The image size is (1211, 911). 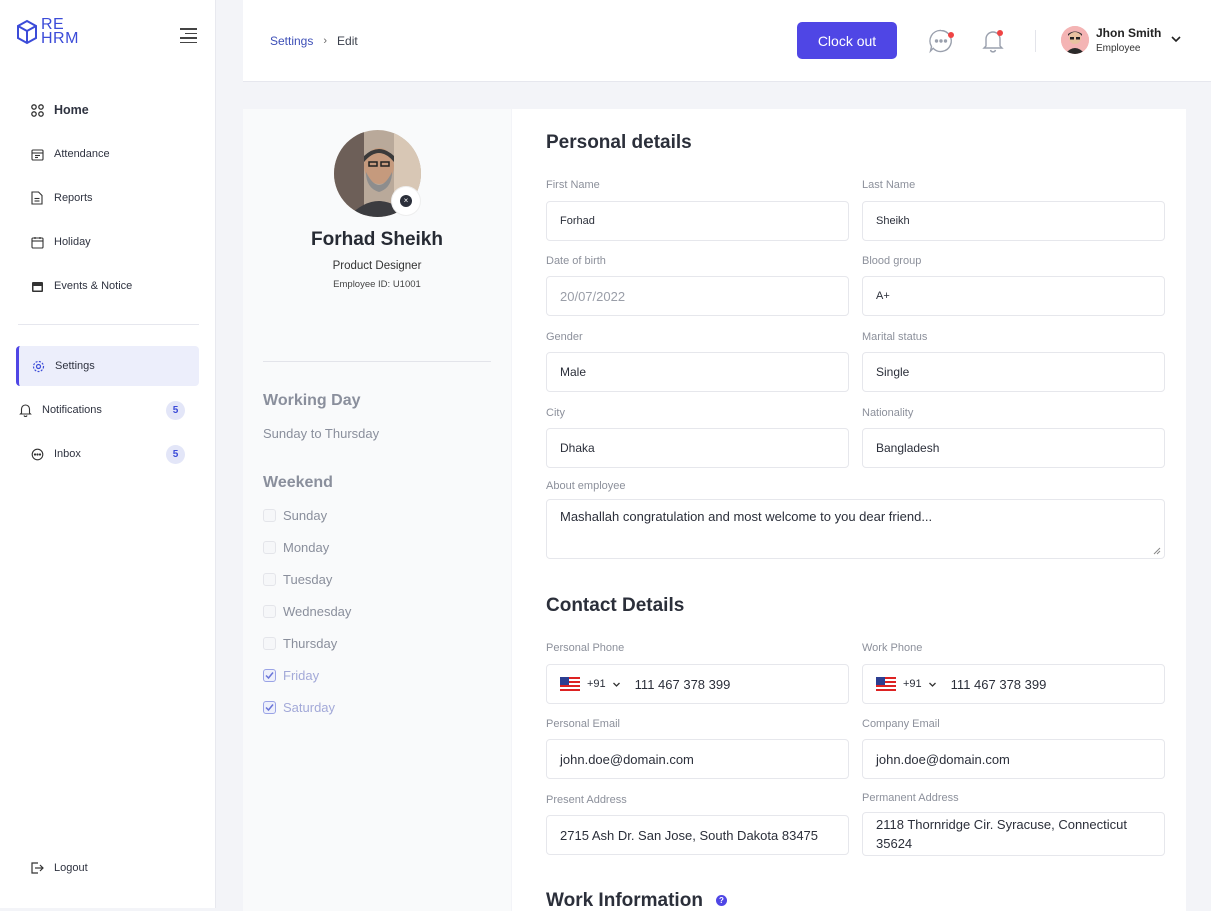 I want to click on sidebar-item-events: Events & Notice, so click(x=108, y=286).